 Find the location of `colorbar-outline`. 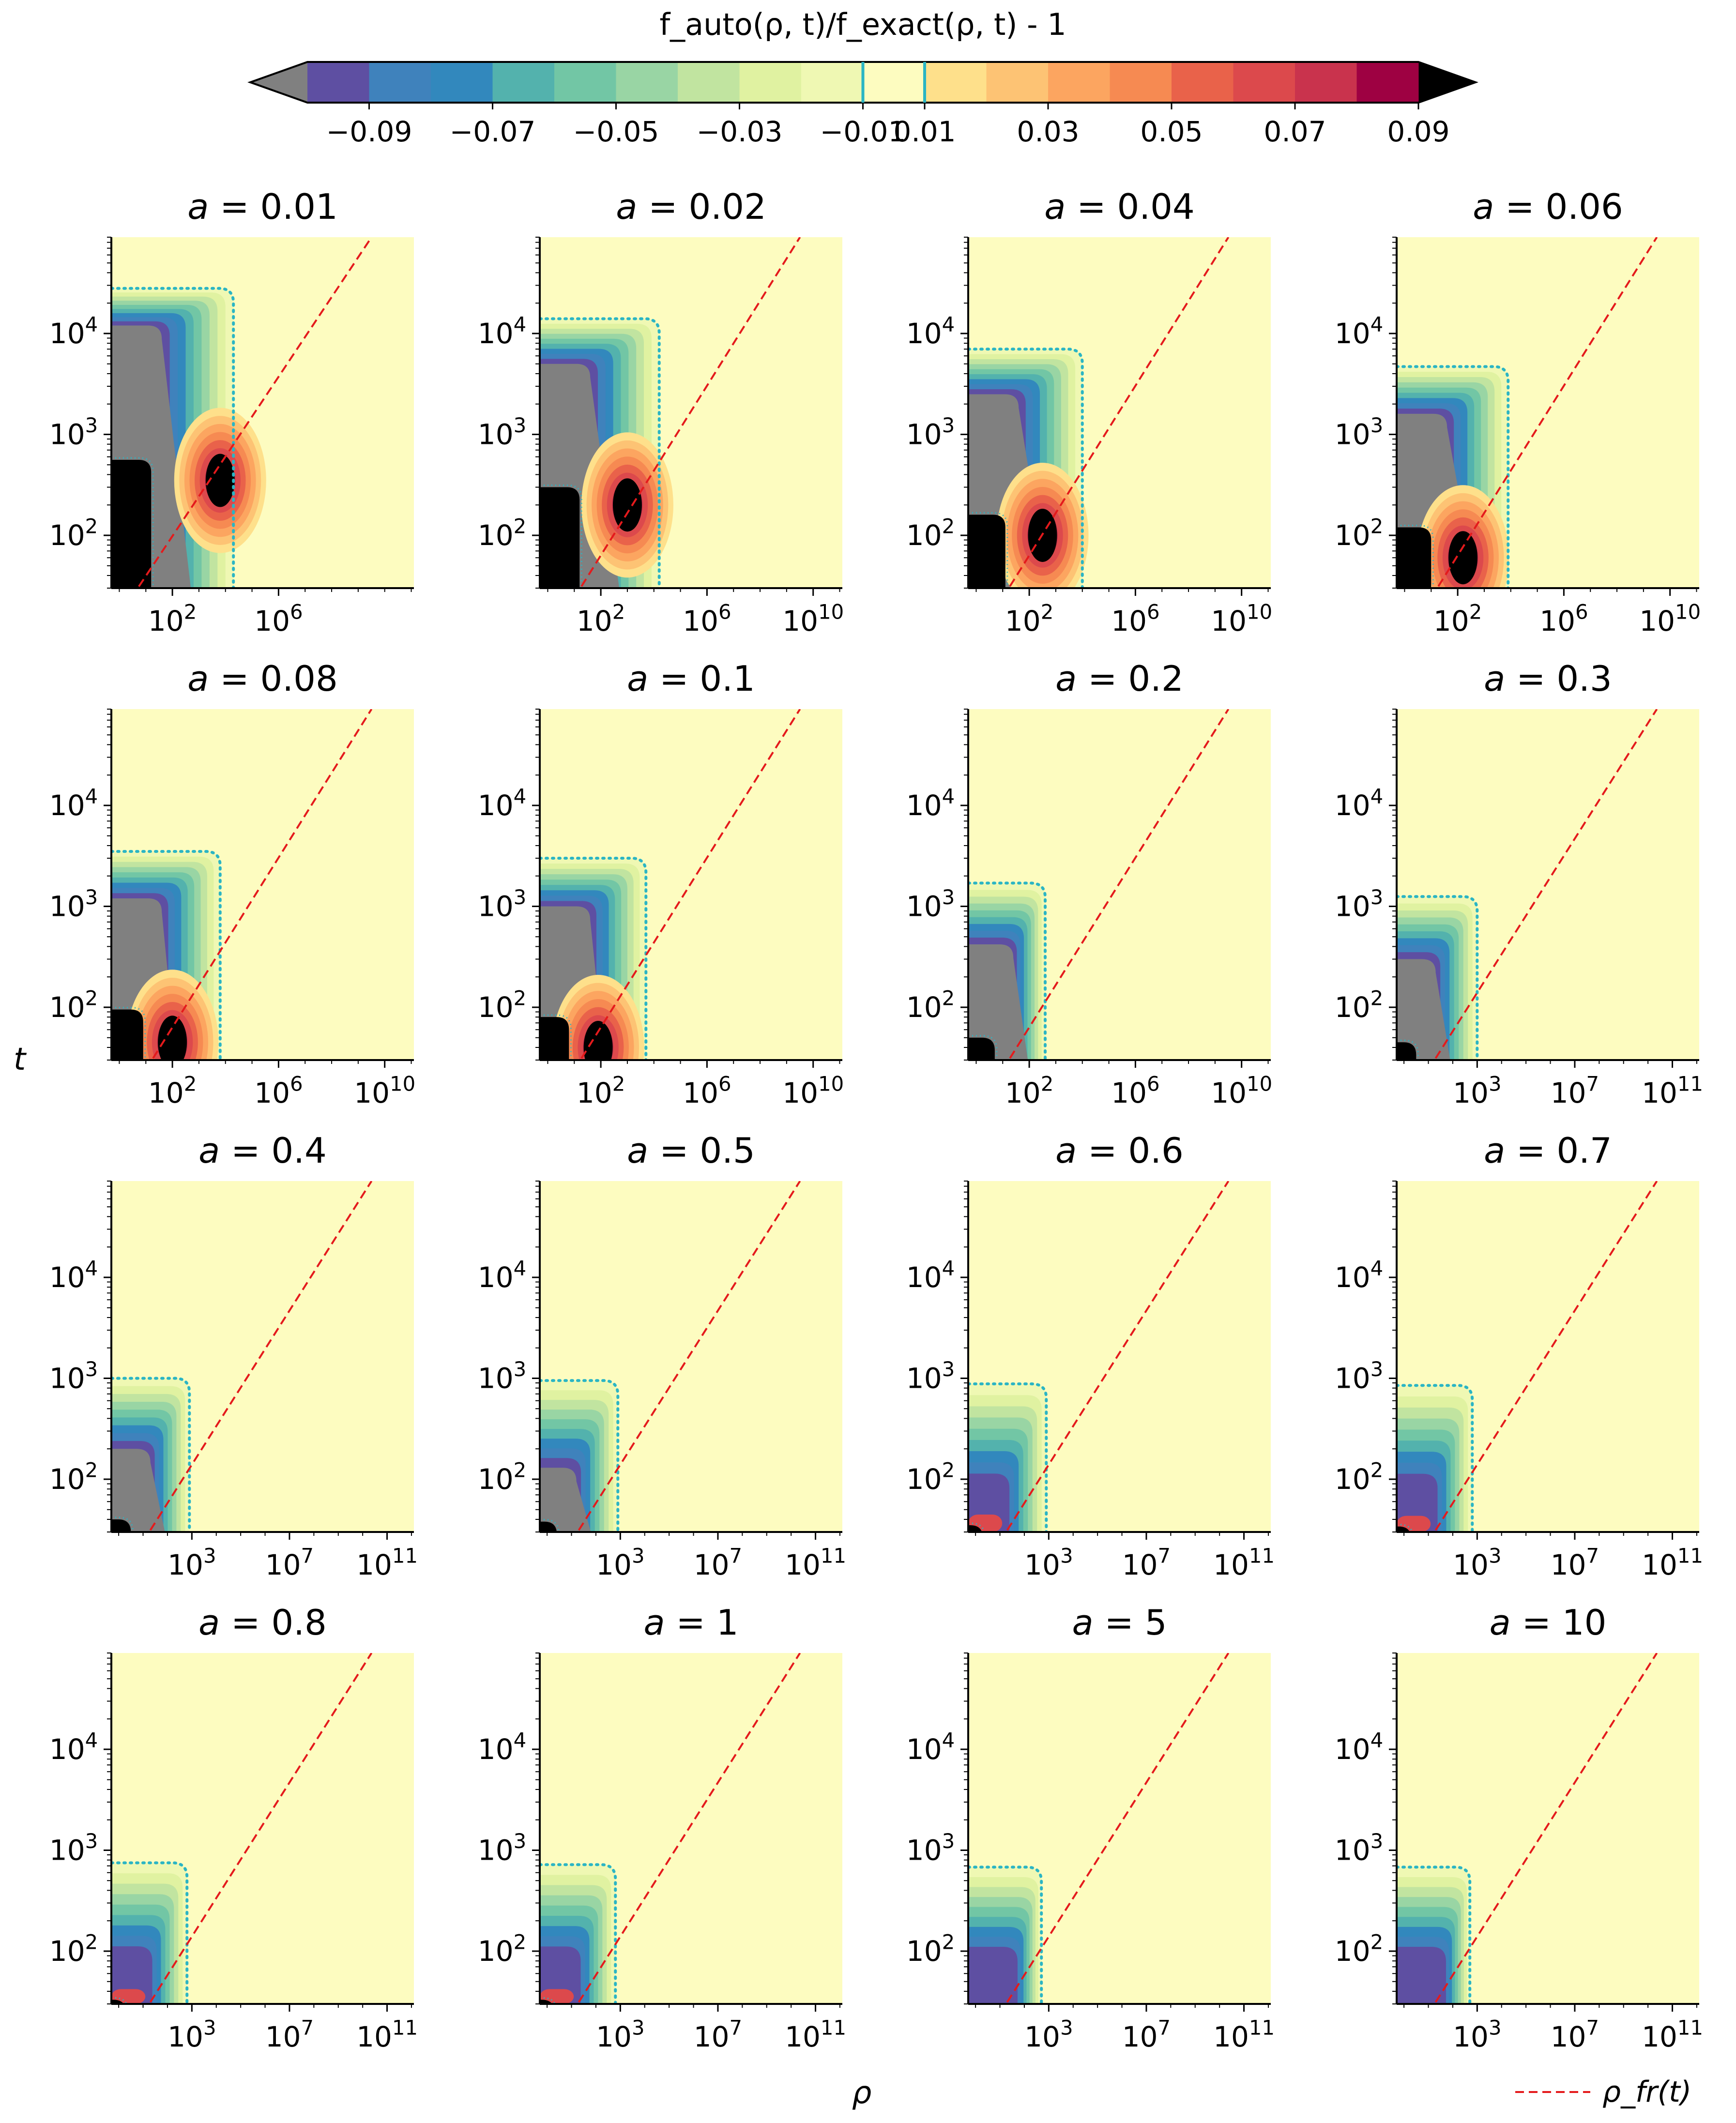

colorbar-outline is located at coordinates (862, 83).